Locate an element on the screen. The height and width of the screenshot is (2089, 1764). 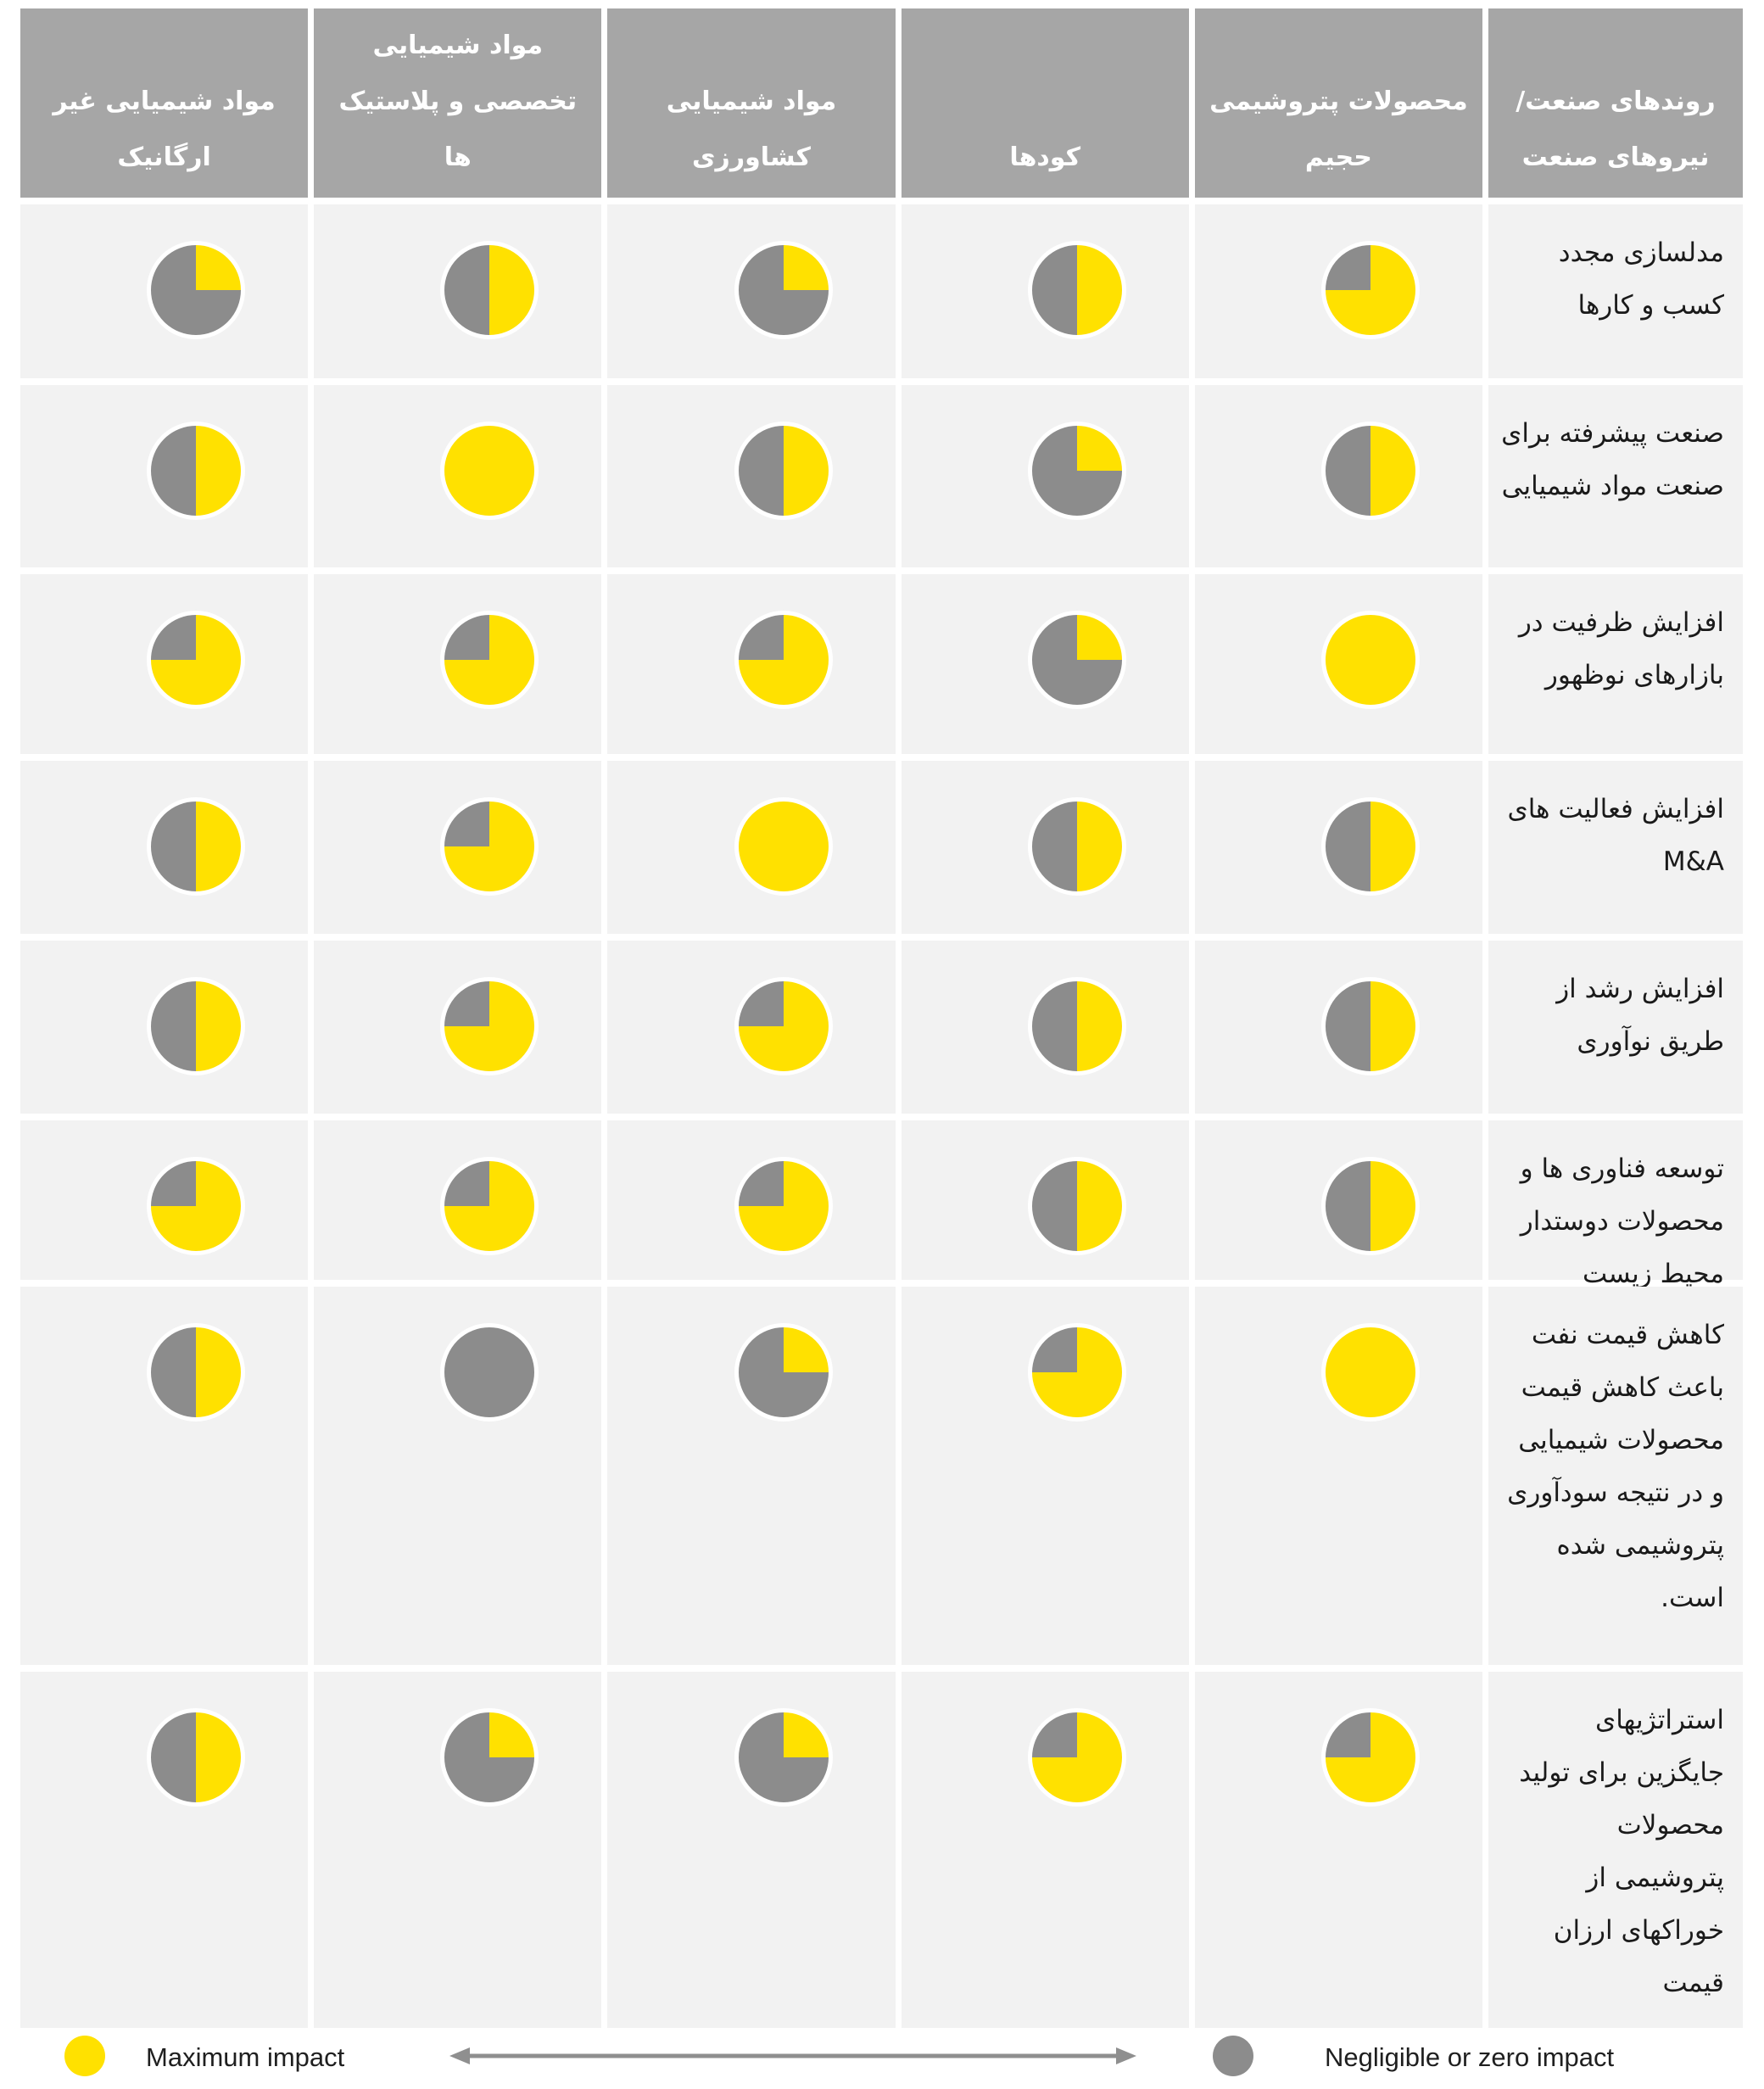
impact-pie-r0-c0 is located at coordinates (1370, 290).